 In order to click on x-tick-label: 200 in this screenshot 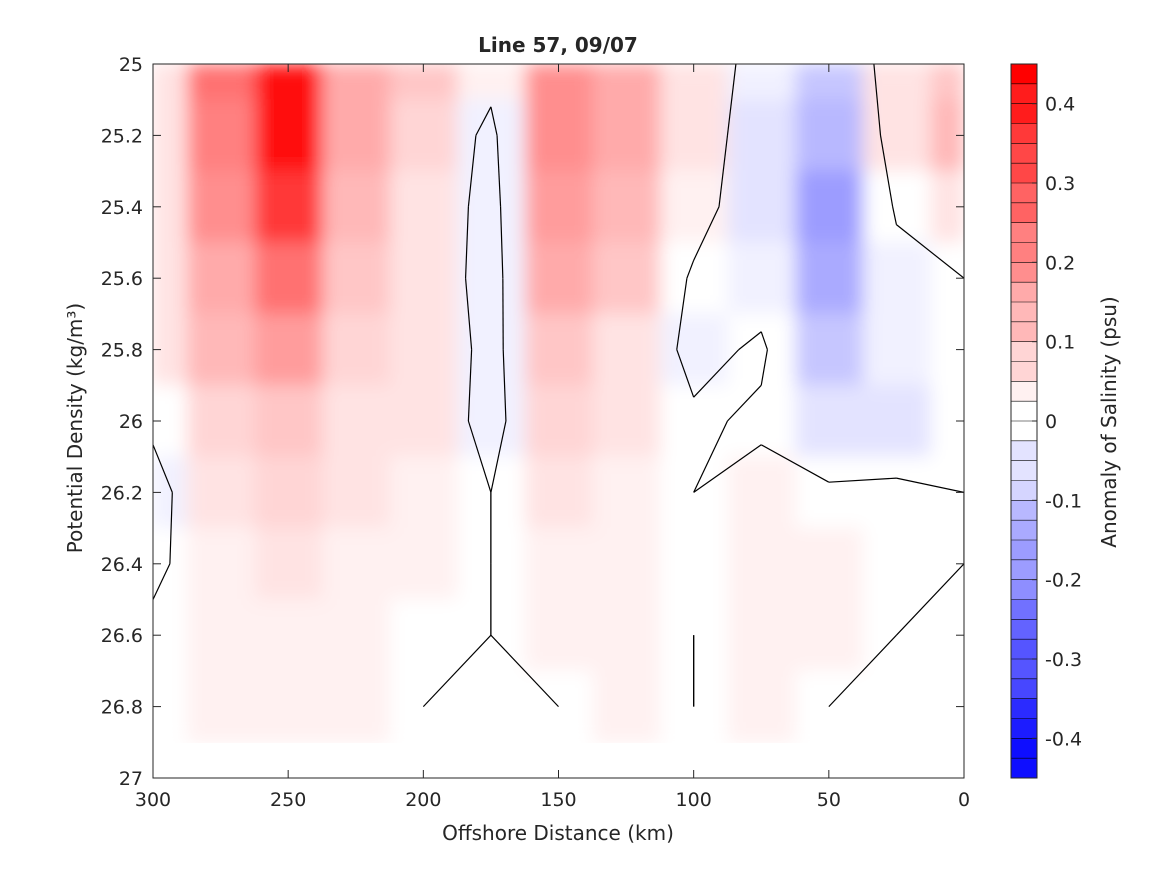, I will do `click(423, 800)`.